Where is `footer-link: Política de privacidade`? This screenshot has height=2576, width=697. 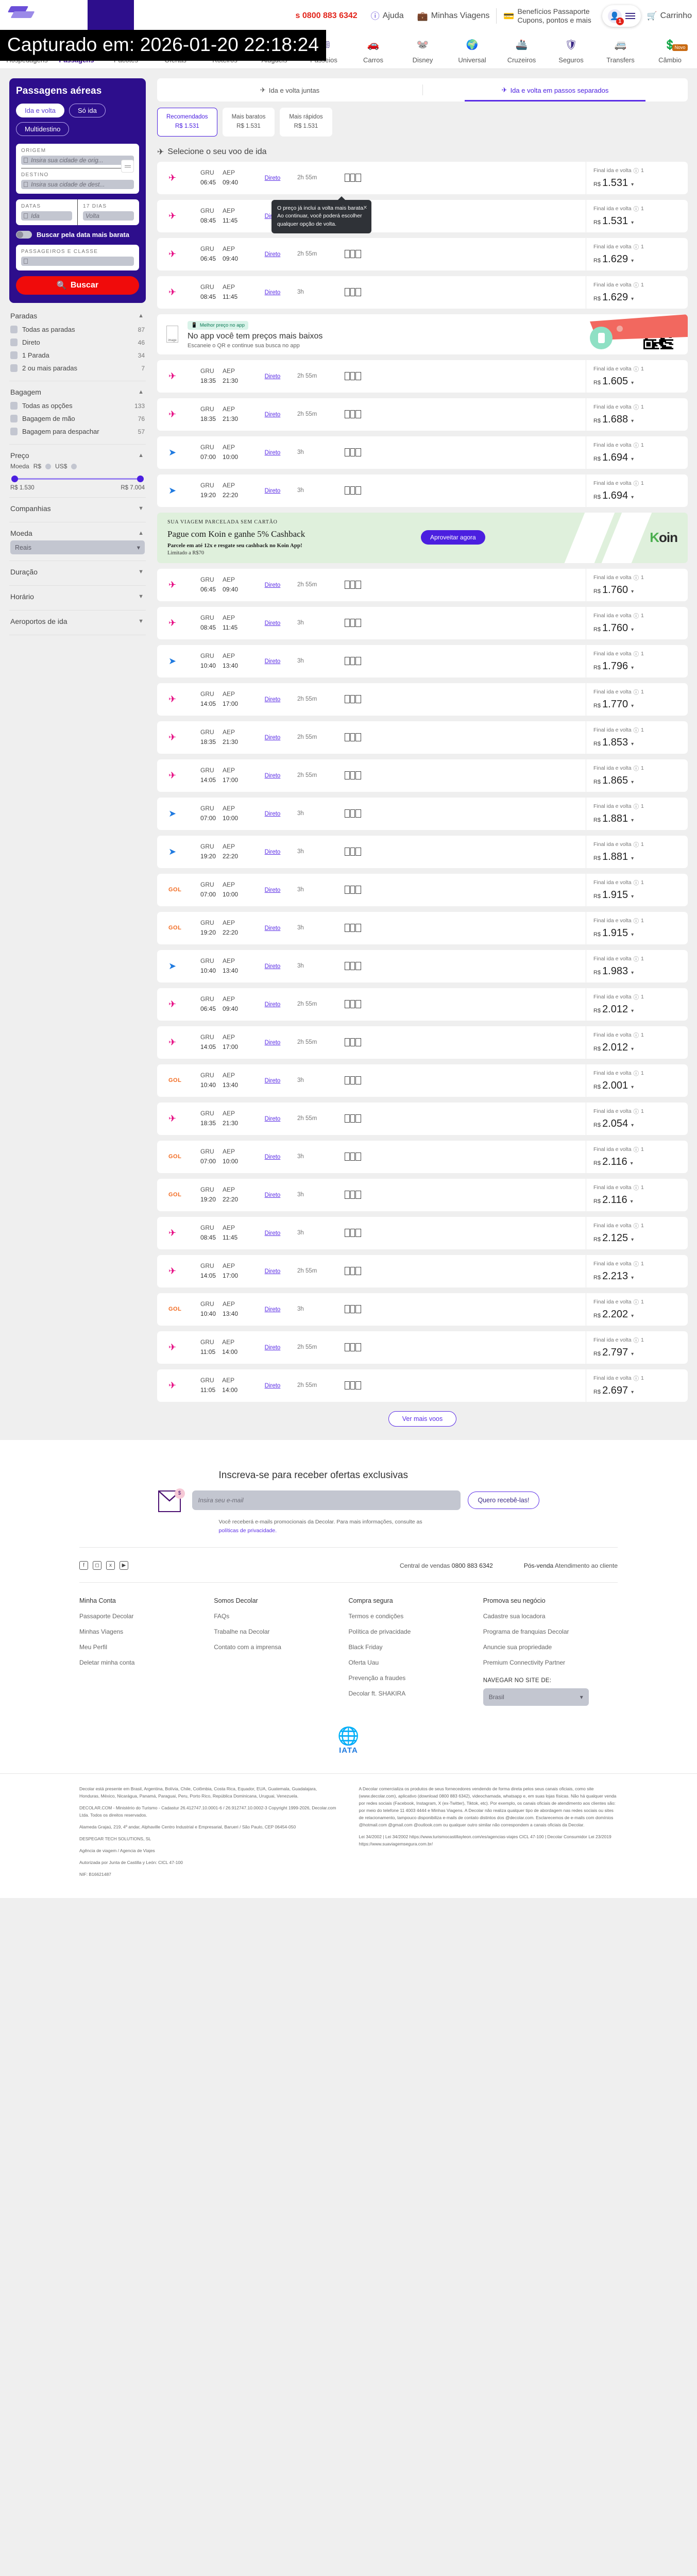 footer-link: Política de privacidade is located at coordinates (379, 1632).